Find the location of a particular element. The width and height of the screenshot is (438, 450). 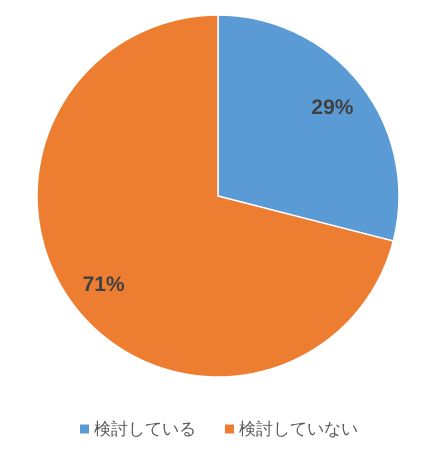

data-label: 29% is located at coordinates (332, 107).